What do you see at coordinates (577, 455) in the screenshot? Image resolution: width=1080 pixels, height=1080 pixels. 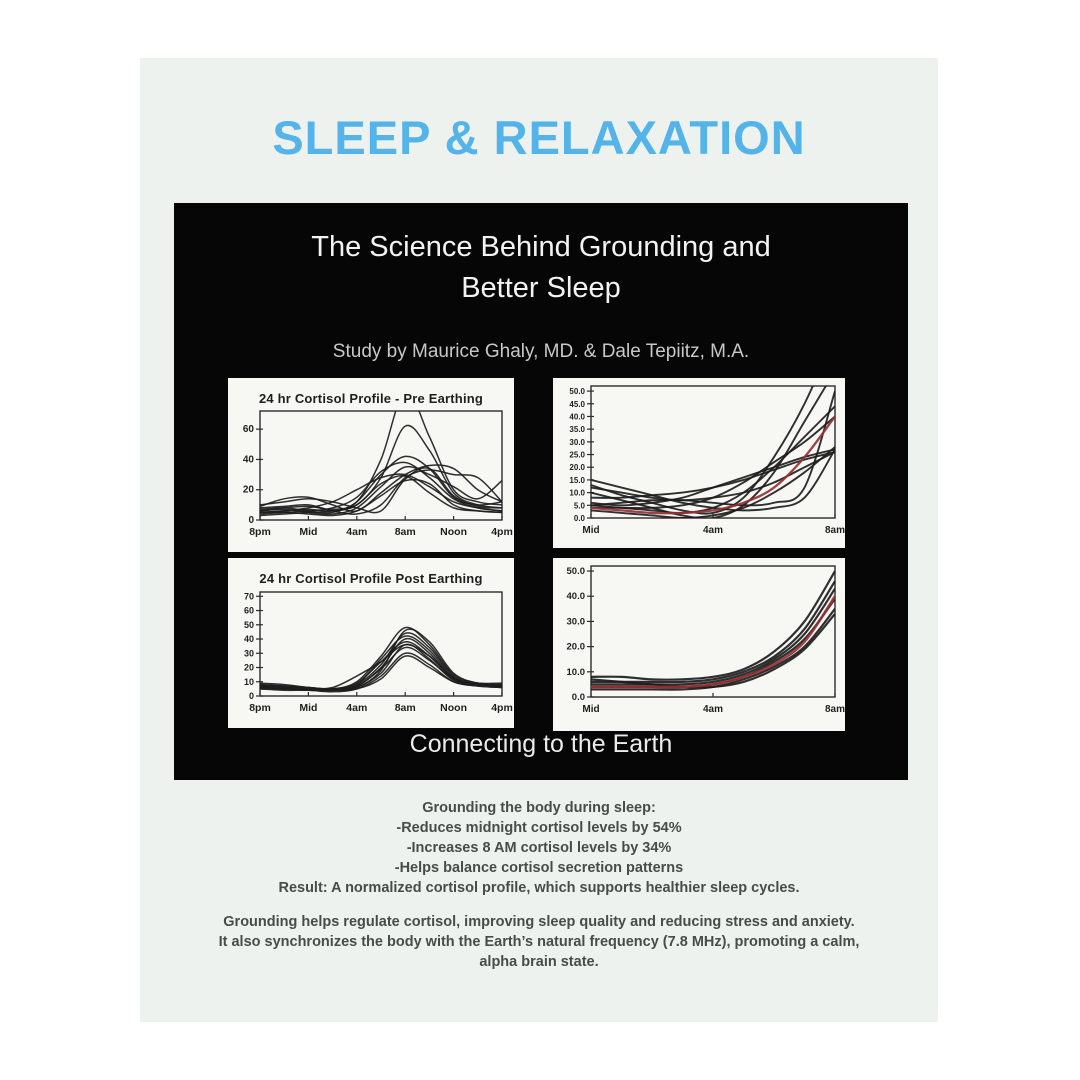 I see `svg-text: 25.0` at bounding box center [577, 455].